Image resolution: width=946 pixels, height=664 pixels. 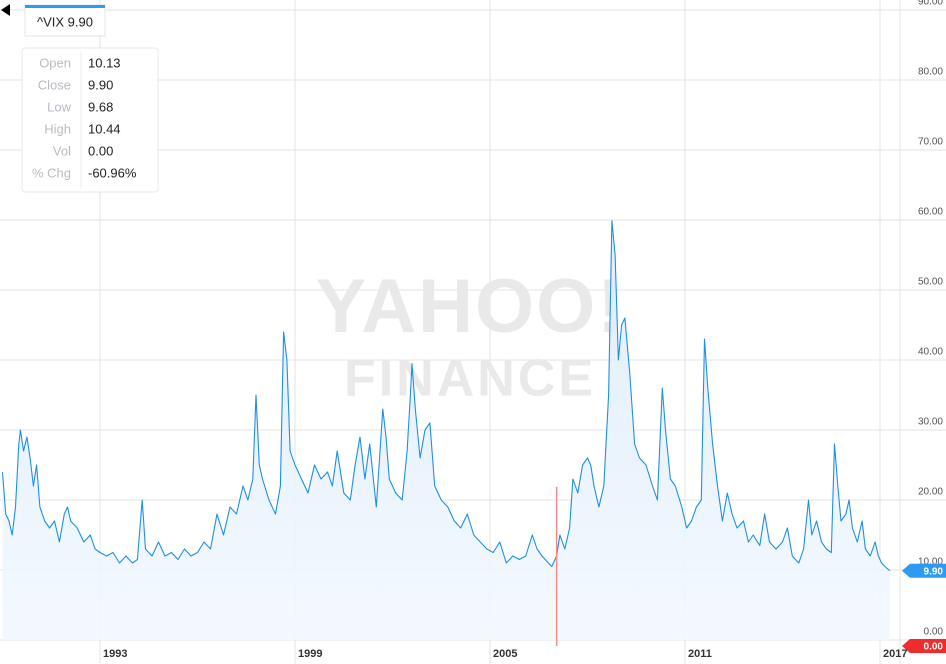 I want to click on ohlc-value: 10.13, so click(x=104, y=62).